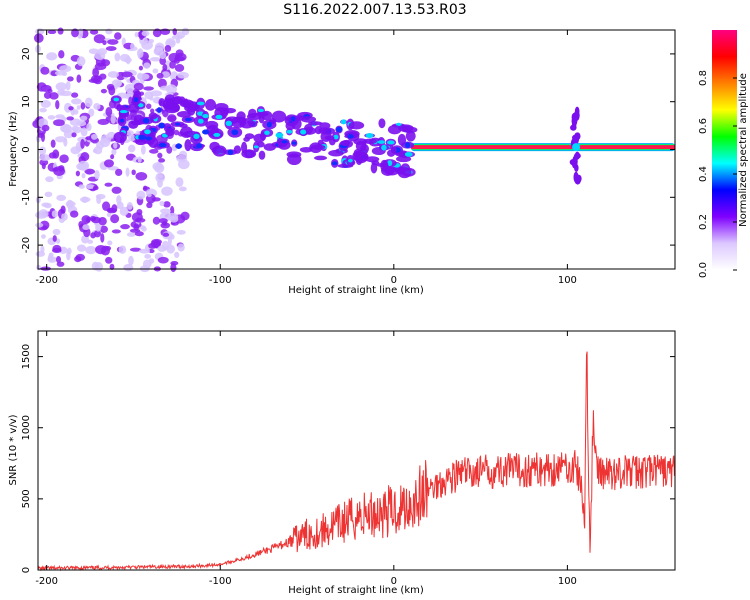 Image resolution: width=750 pixels, height=600 pixels. I want to click on y-tick-label: 20, so click(26, 54).